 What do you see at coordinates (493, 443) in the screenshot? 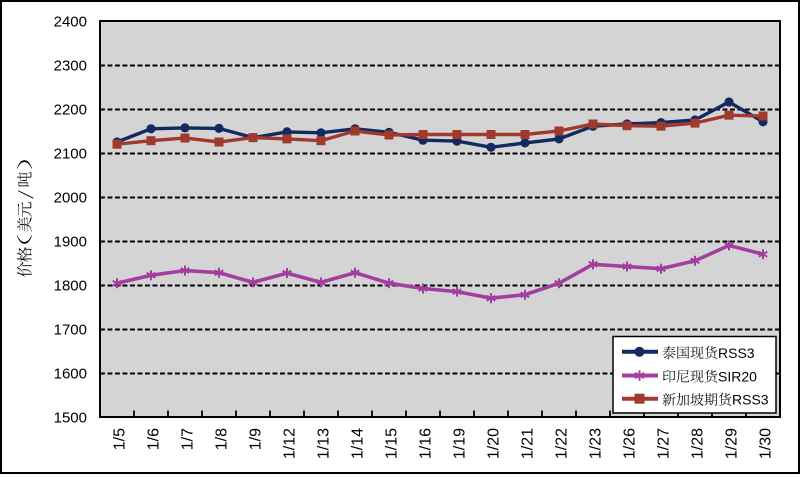
I see `svg-text: 1/20` at bounding box center [493, 443].